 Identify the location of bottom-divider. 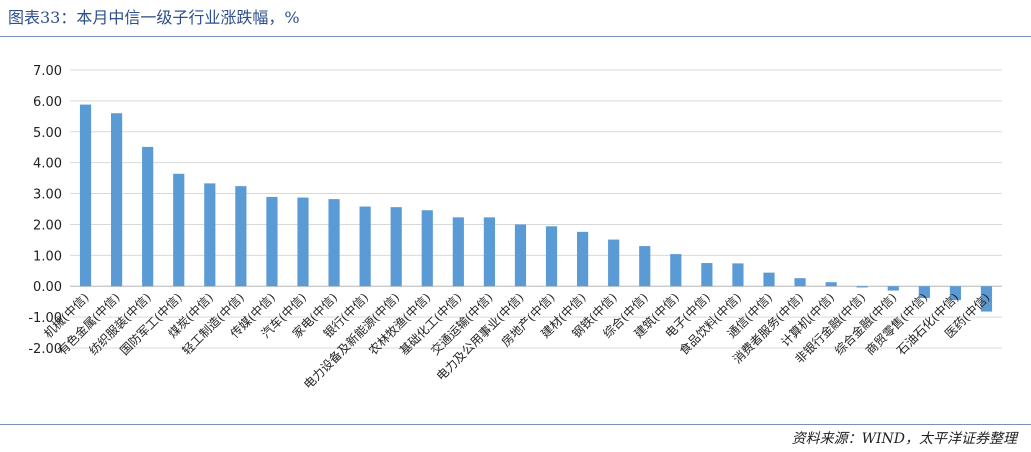
(515, 424).